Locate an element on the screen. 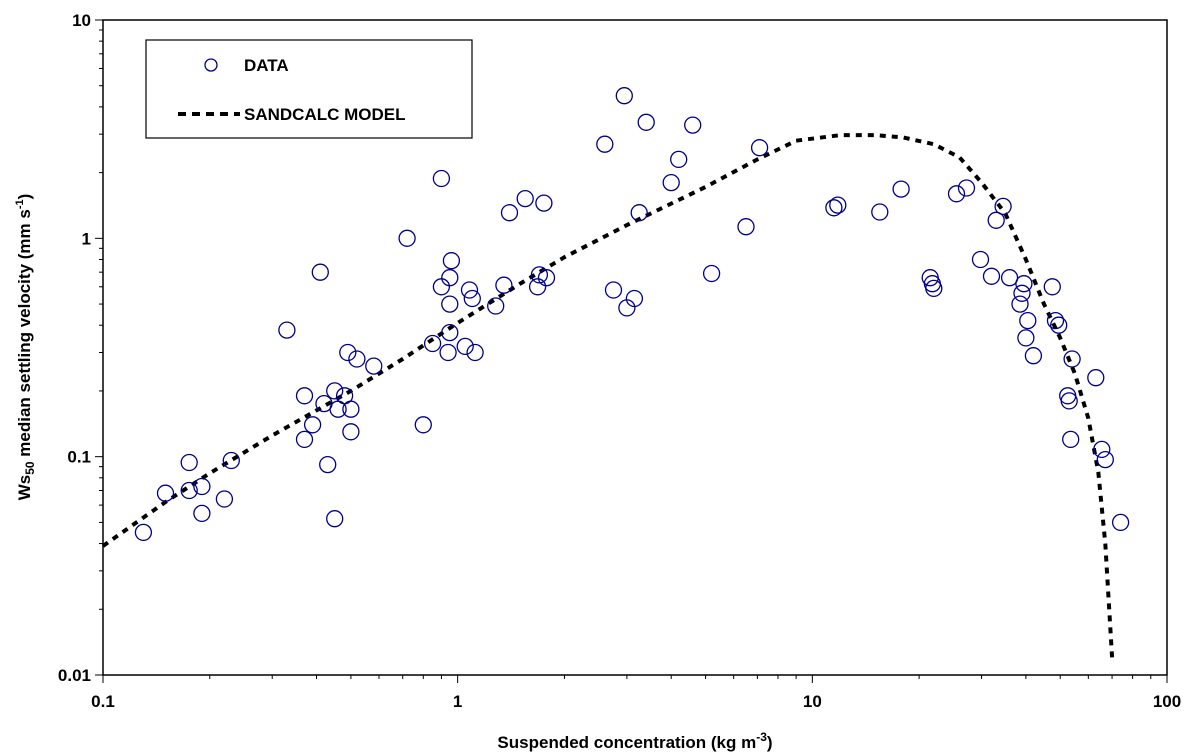 This screenshot has height=756, width=1193. x-tick-label: 1 is located at coordinates (457, 701).